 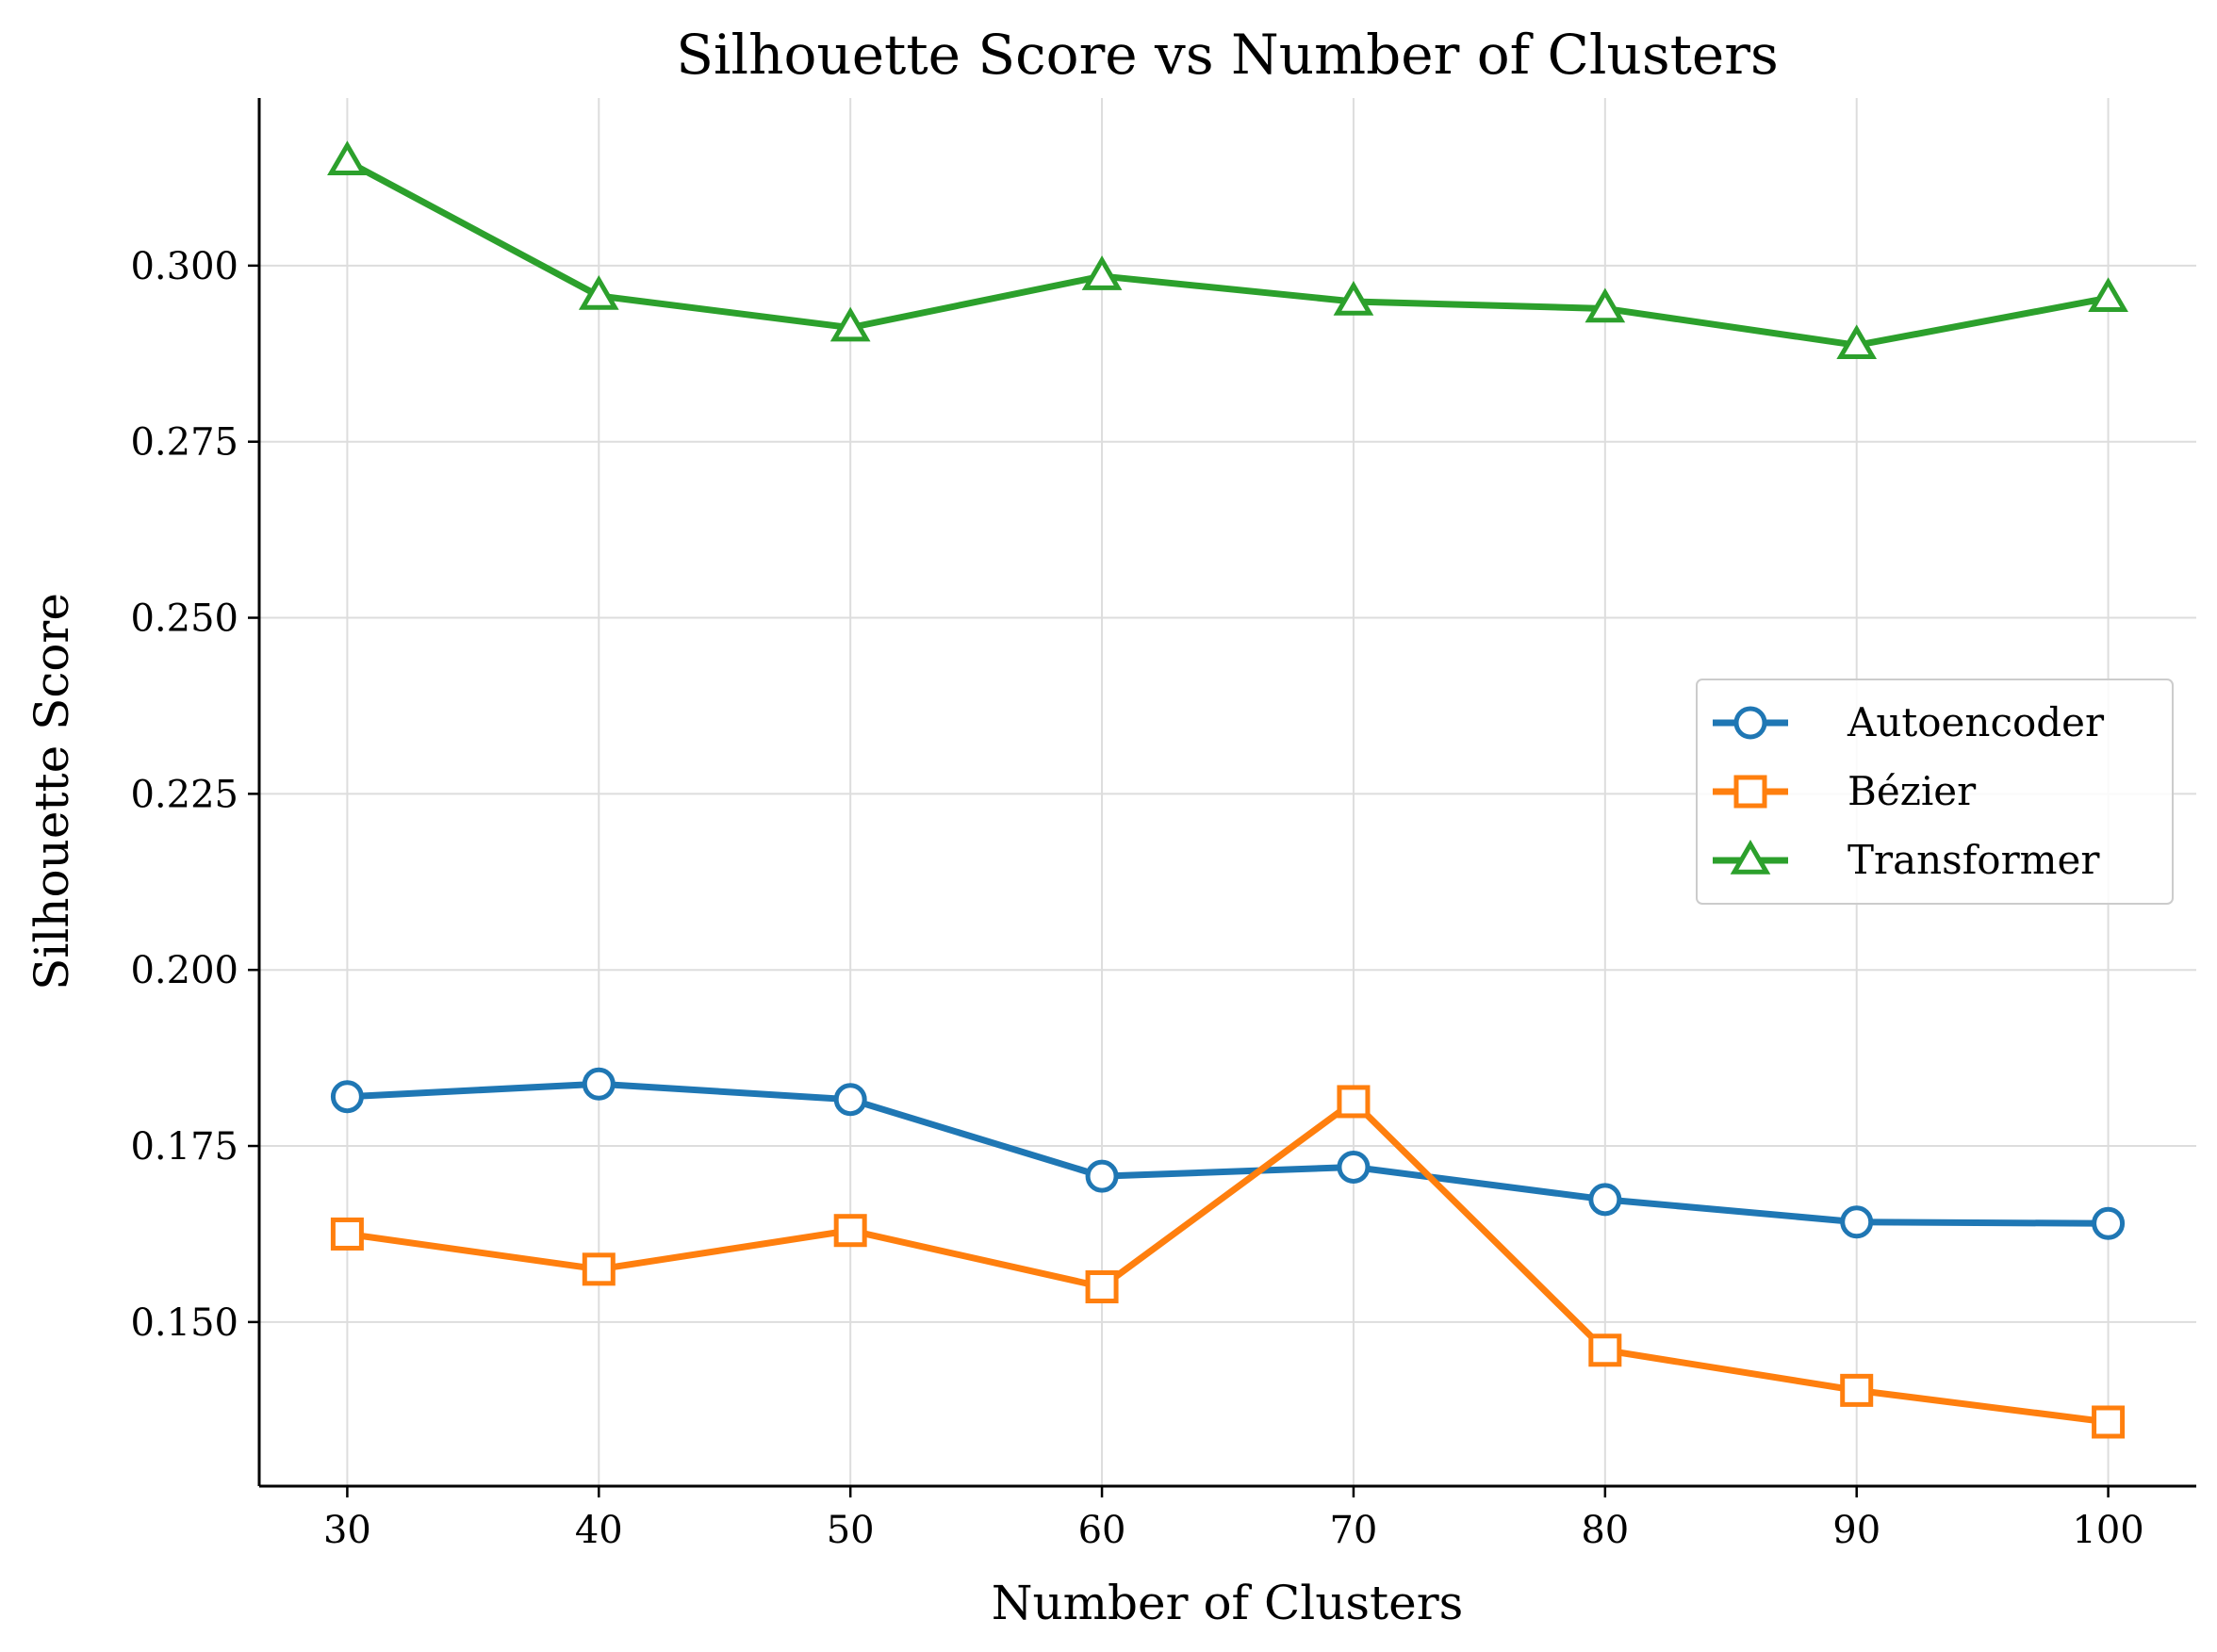 What do you see at coordinates (1845, 791) in the screenshot?
I see `legend-entry: Bézier` at bounding box center [1845, 791].